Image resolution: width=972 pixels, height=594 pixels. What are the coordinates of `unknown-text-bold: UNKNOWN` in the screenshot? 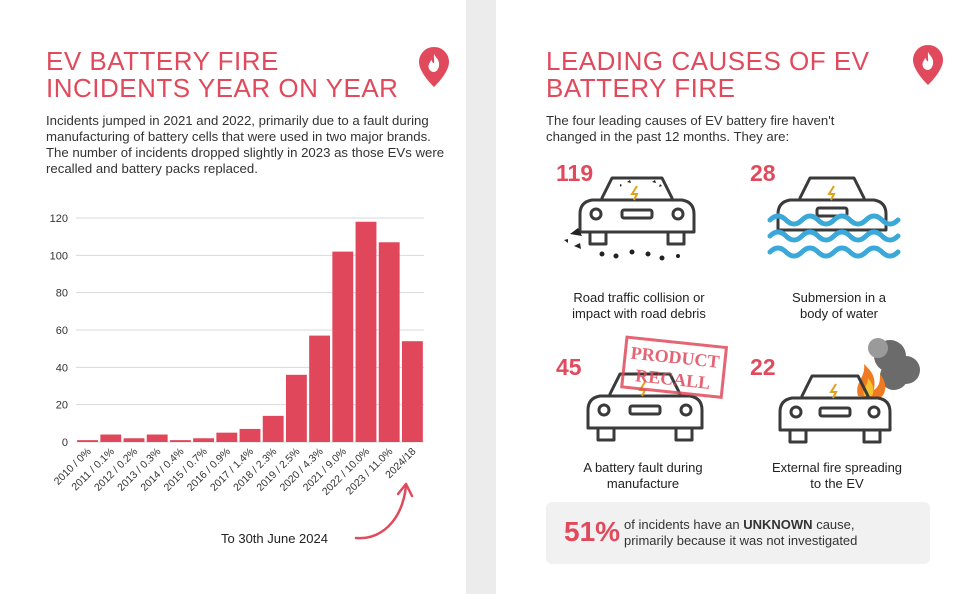 It's located at (778, 524).